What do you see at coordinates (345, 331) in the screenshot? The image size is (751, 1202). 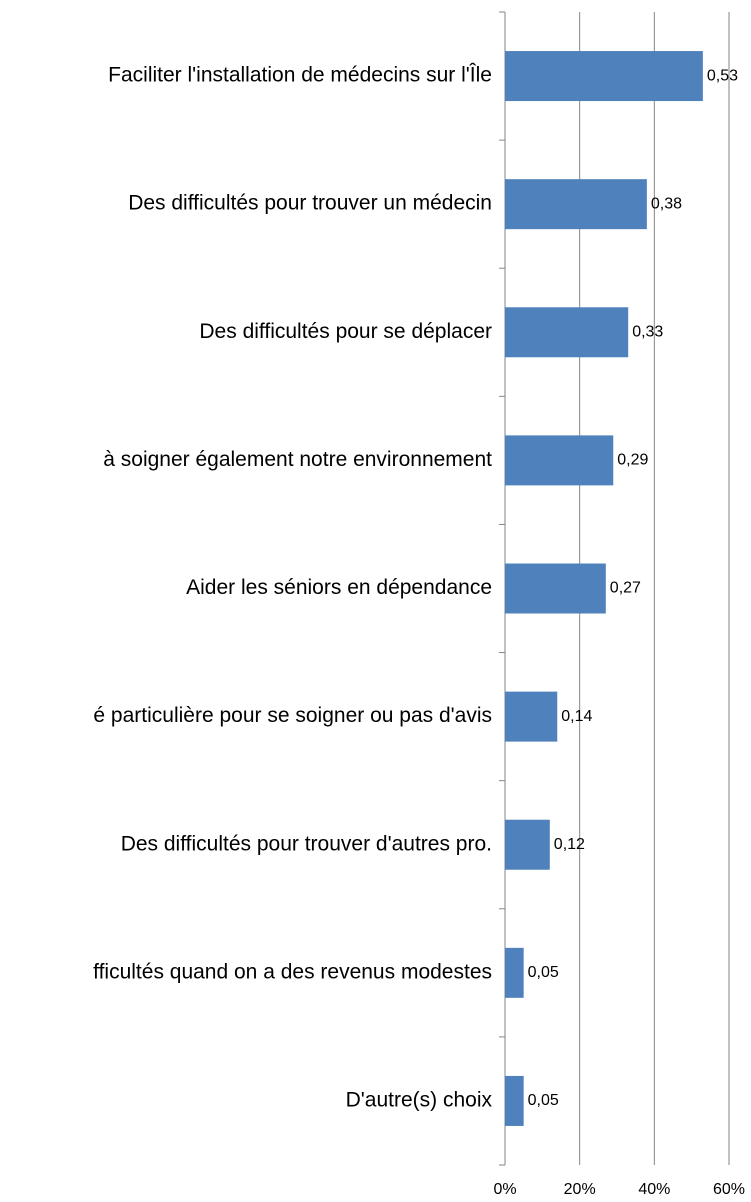 I see `category-label: Des difficultés pour se déplacer` at bounding box center [345, 331].